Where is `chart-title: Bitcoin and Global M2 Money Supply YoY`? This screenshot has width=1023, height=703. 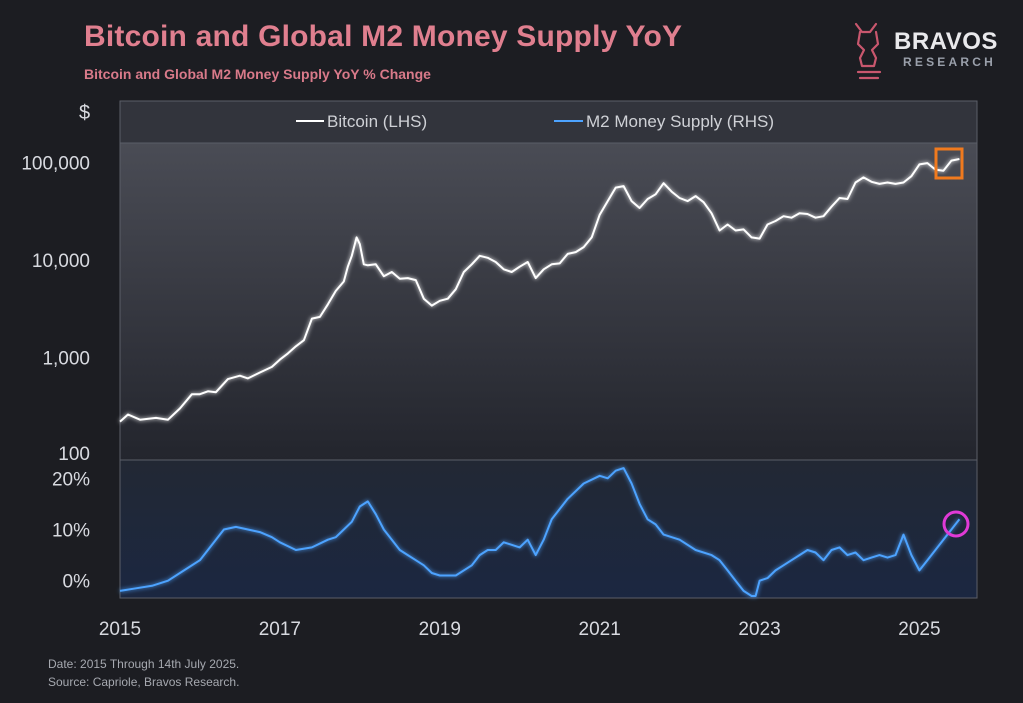 chart-title: Bitcoin and Global M2 Money Supply YoY is located at coordinates (383, 36).